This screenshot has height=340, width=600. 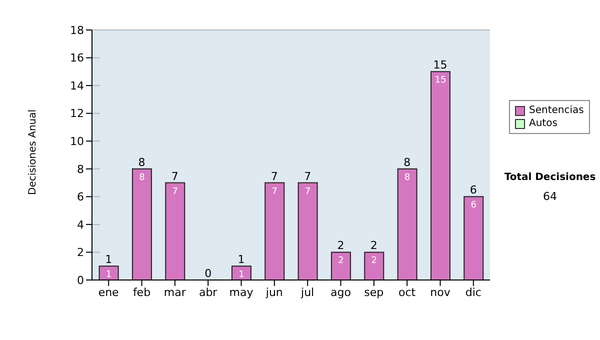 What do you see at coordinates (440, 81) in the screenshot?
I see `data-label: 15` at bounding box center [440, 81].